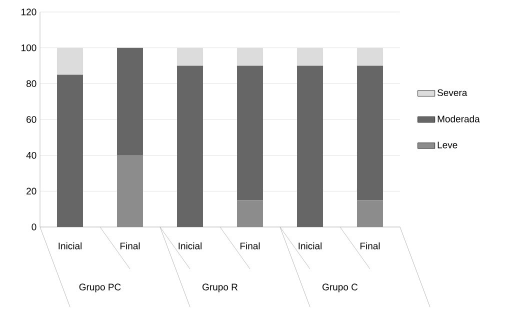 This screenshot has height=312, width=514. Describe the element at coordinates (220, 288) in the screenshot. I see `text: Grupo R` at that location.